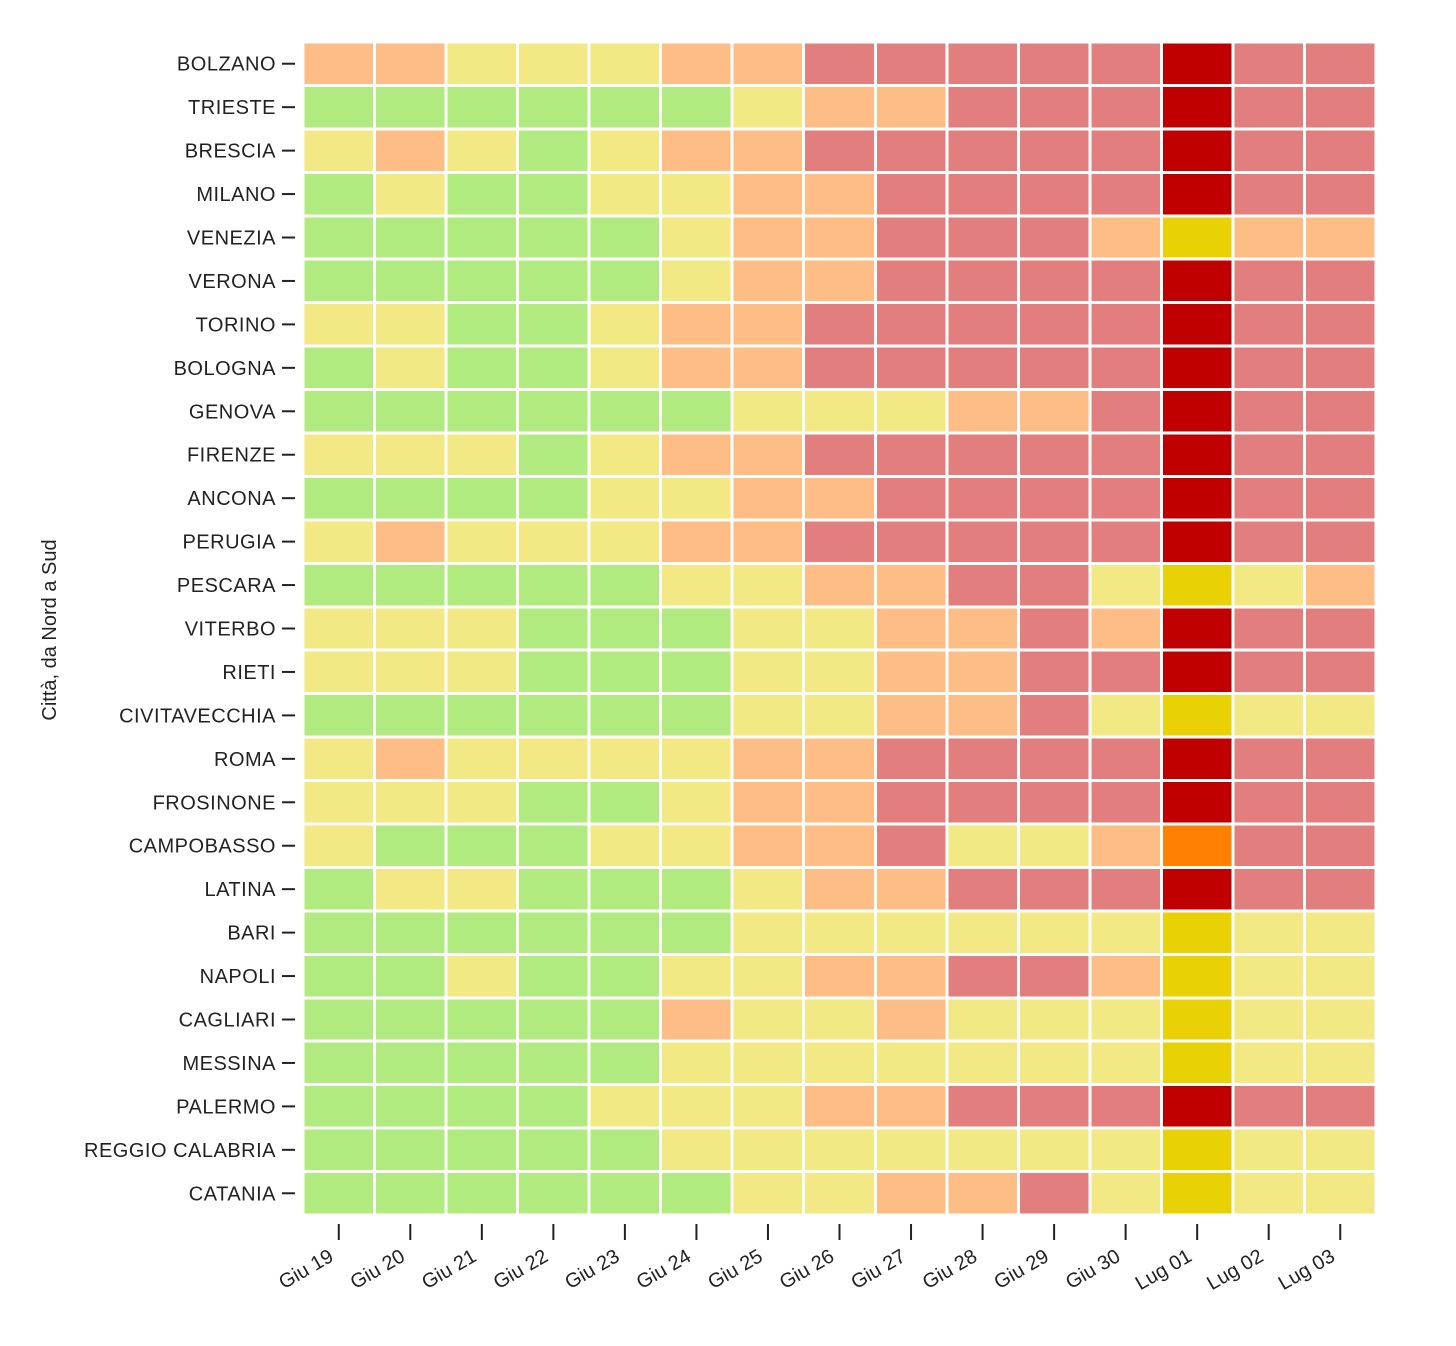  What do you see at coordinates (236, 195) in the screenshot?
I see `y-tick-label: MILANO` at bounding box center [236, 195].